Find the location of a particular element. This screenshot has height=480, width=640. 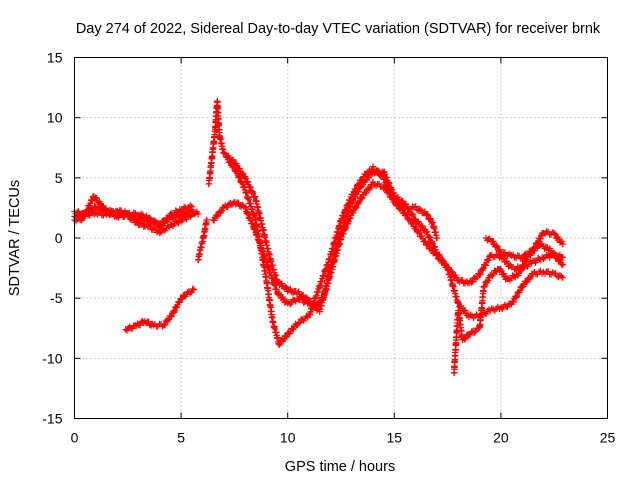

x-tick-label: 10 is located at coordinates (288, 438).